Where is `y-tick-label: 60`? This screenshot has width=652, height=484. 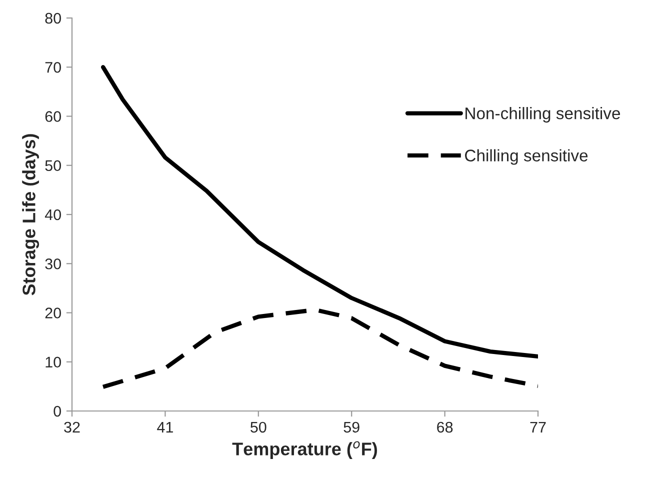 y-tick-label: 60 is located at coordinates (53, 116).